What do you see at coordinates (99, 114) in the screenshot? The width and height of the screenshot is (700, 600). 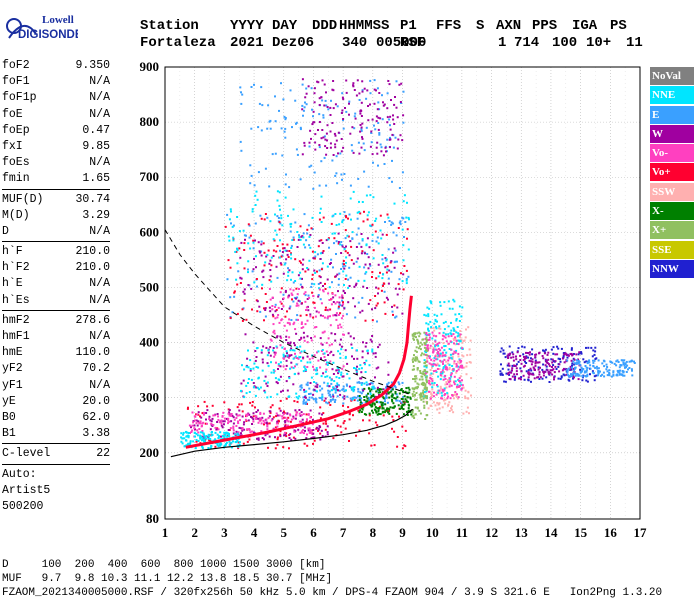 I see `param-value: N/A` at bounding box center [99, 114].